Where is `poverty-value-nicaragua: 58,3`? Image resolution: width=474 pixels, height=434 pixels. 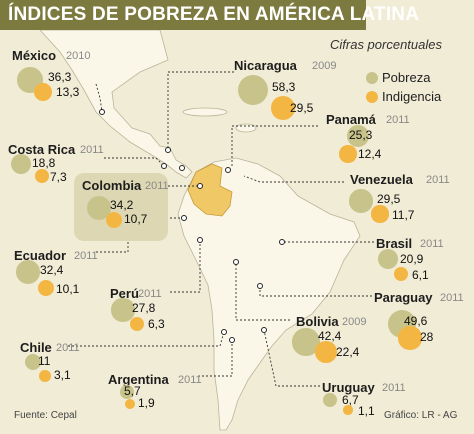
poverty-value-nicaragua: 58,3 is located at coordinates (284, 87).